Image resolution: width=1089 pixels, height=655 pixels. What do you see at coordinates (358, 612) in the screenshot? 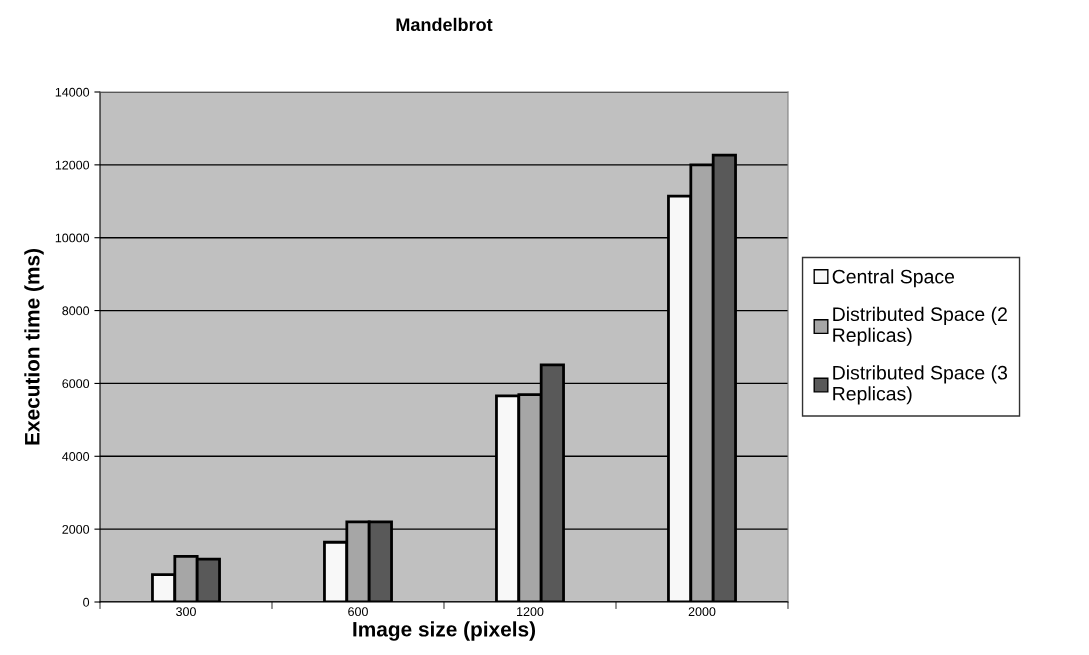
I see `x-tick-label: 600` at bounding box center [358, 612].